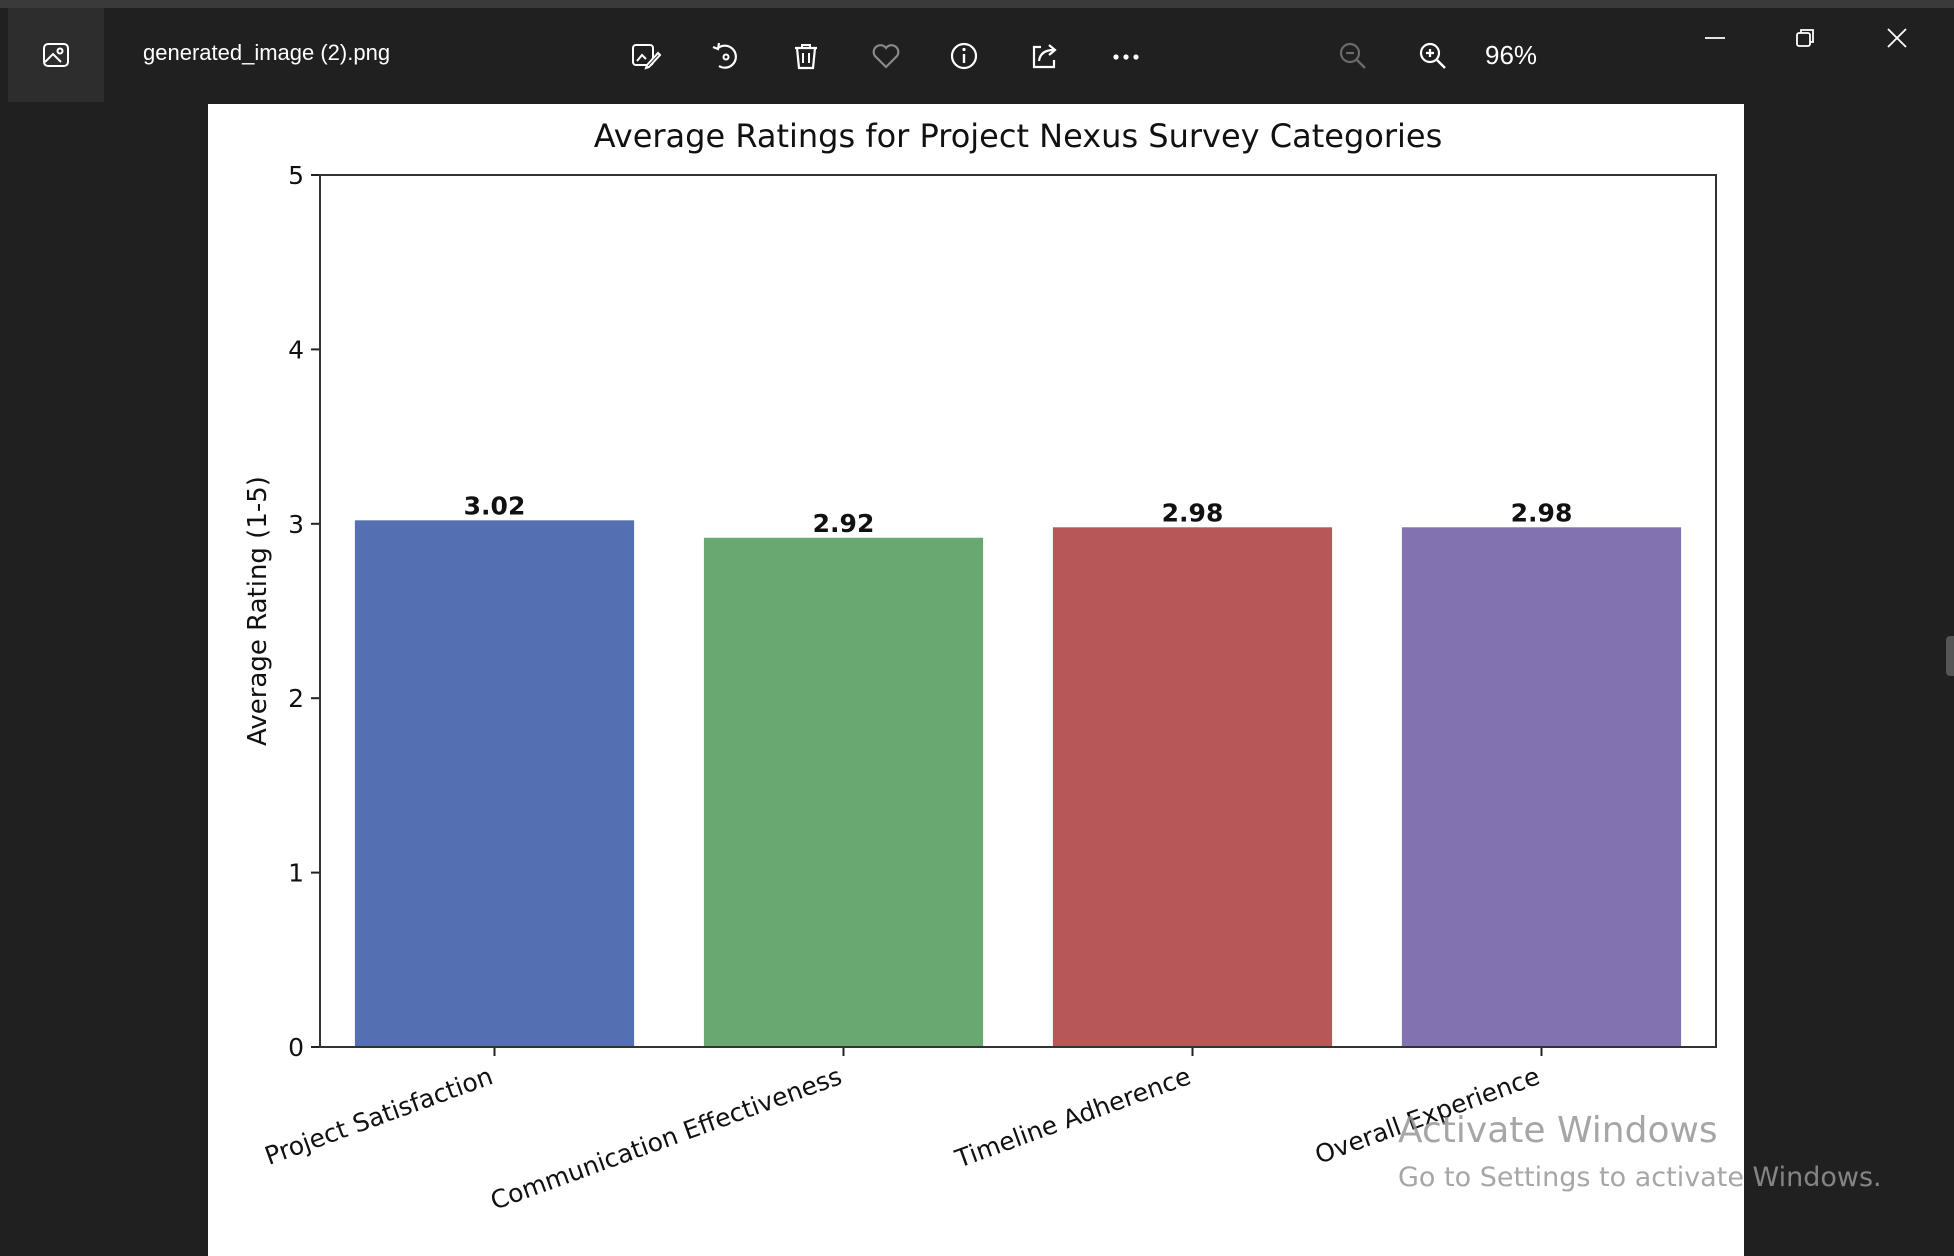  Describe the element at coordinates (379, 1115) in the screenshot. I see `x-tick-label: Project Satisfaction` at that location.